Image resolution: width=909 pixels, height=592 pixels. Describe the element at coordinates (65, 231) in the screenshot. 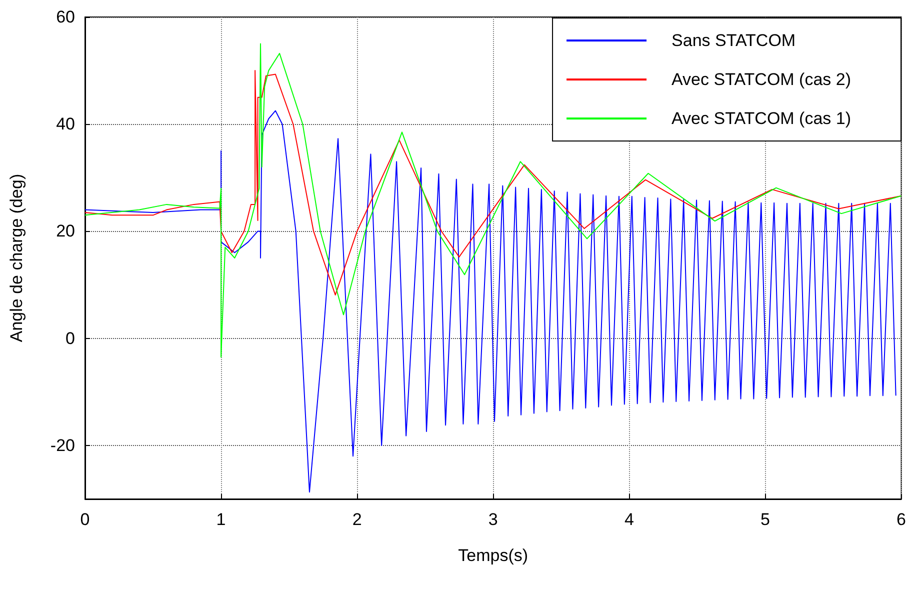

I see `y-tick-label: 20` at that location.